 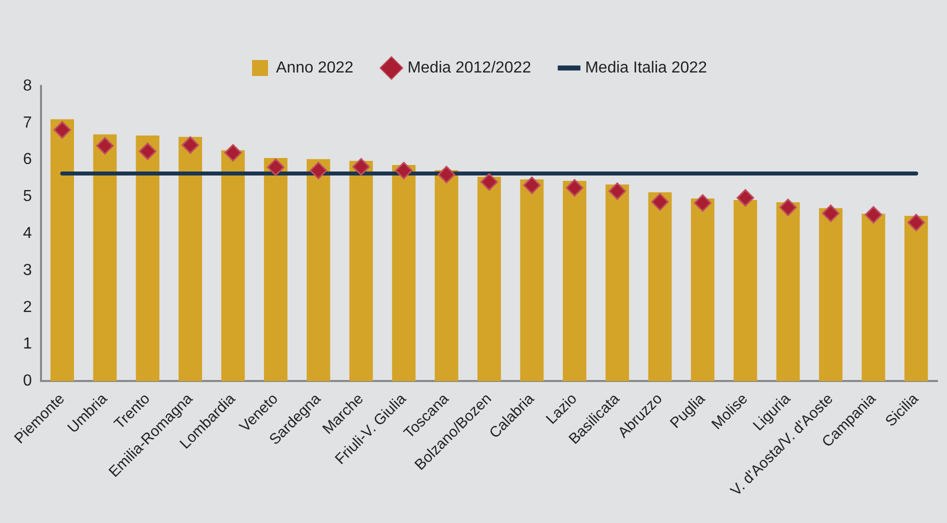 What do you see at coordinates (27, 159) in the screenshot?
I see `y-tick-label: 6` at bounding box center [27, 159].